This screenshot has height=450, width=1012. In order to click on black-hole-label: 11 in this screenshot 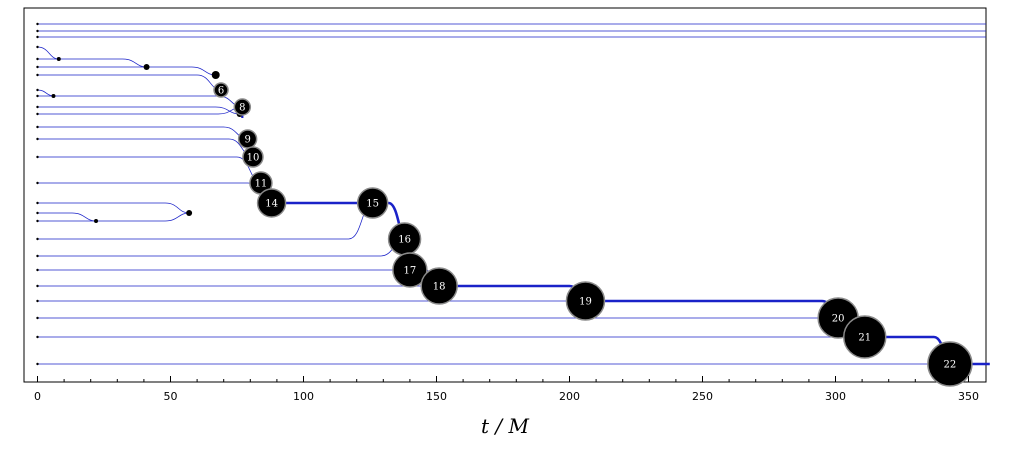, I will do `click(261, 184)`.